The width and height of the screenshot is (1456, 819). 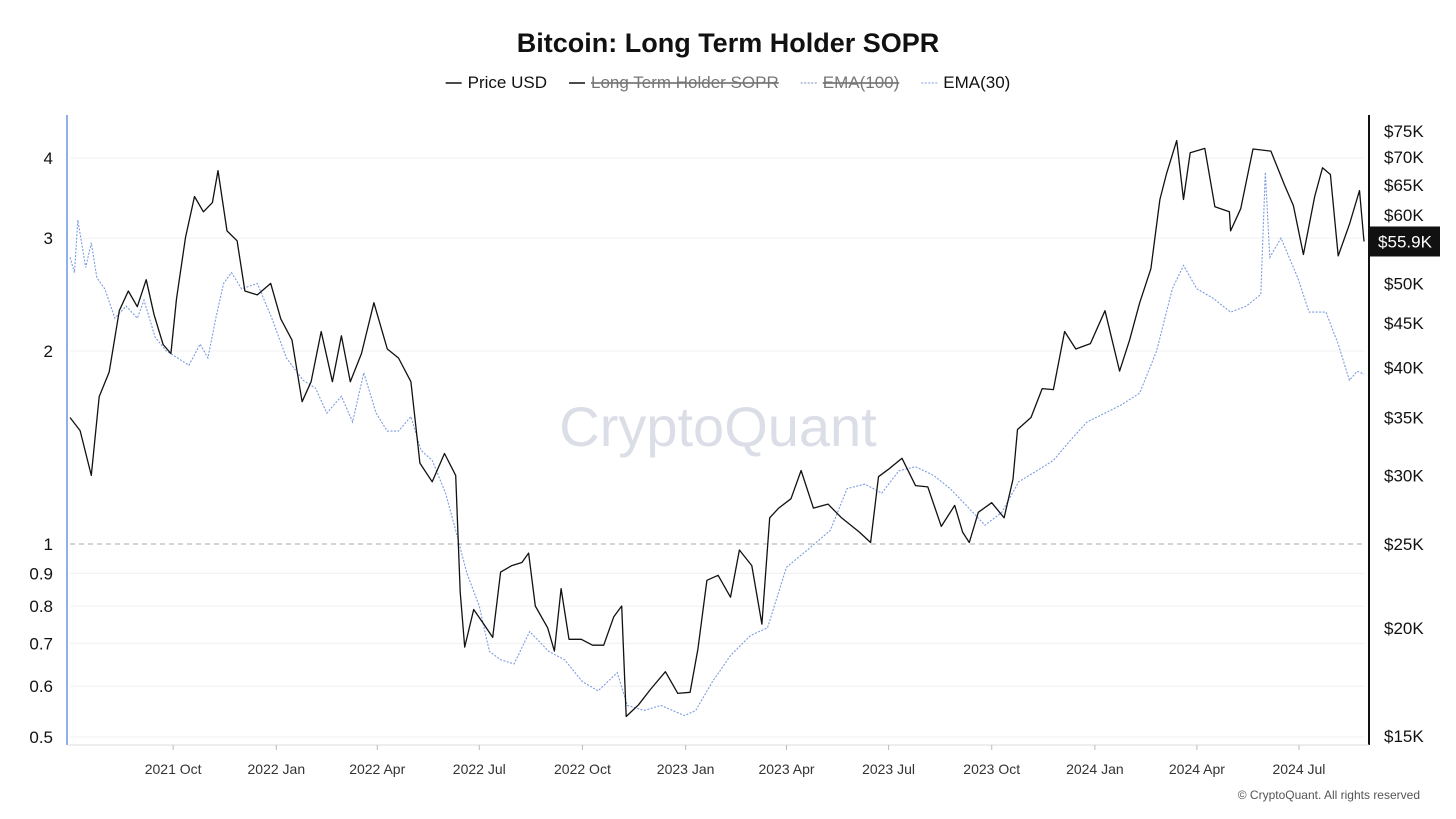 I want to click on x-tick-label-5: 2023 Jan, so click(x=686, y=769).